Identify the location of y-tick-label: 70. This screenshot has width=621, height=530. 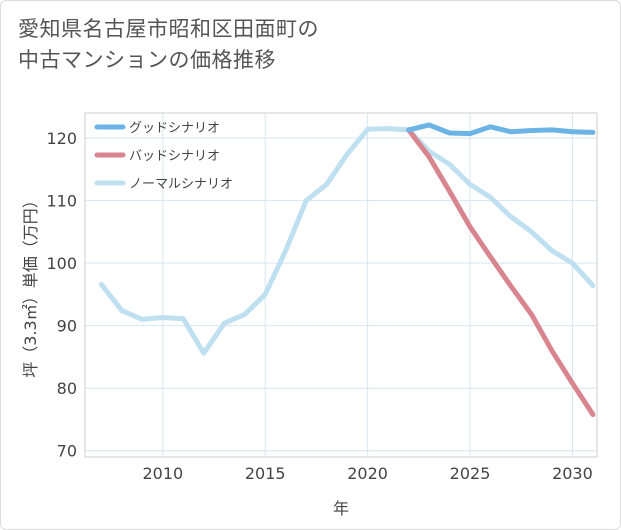
(67, 451).